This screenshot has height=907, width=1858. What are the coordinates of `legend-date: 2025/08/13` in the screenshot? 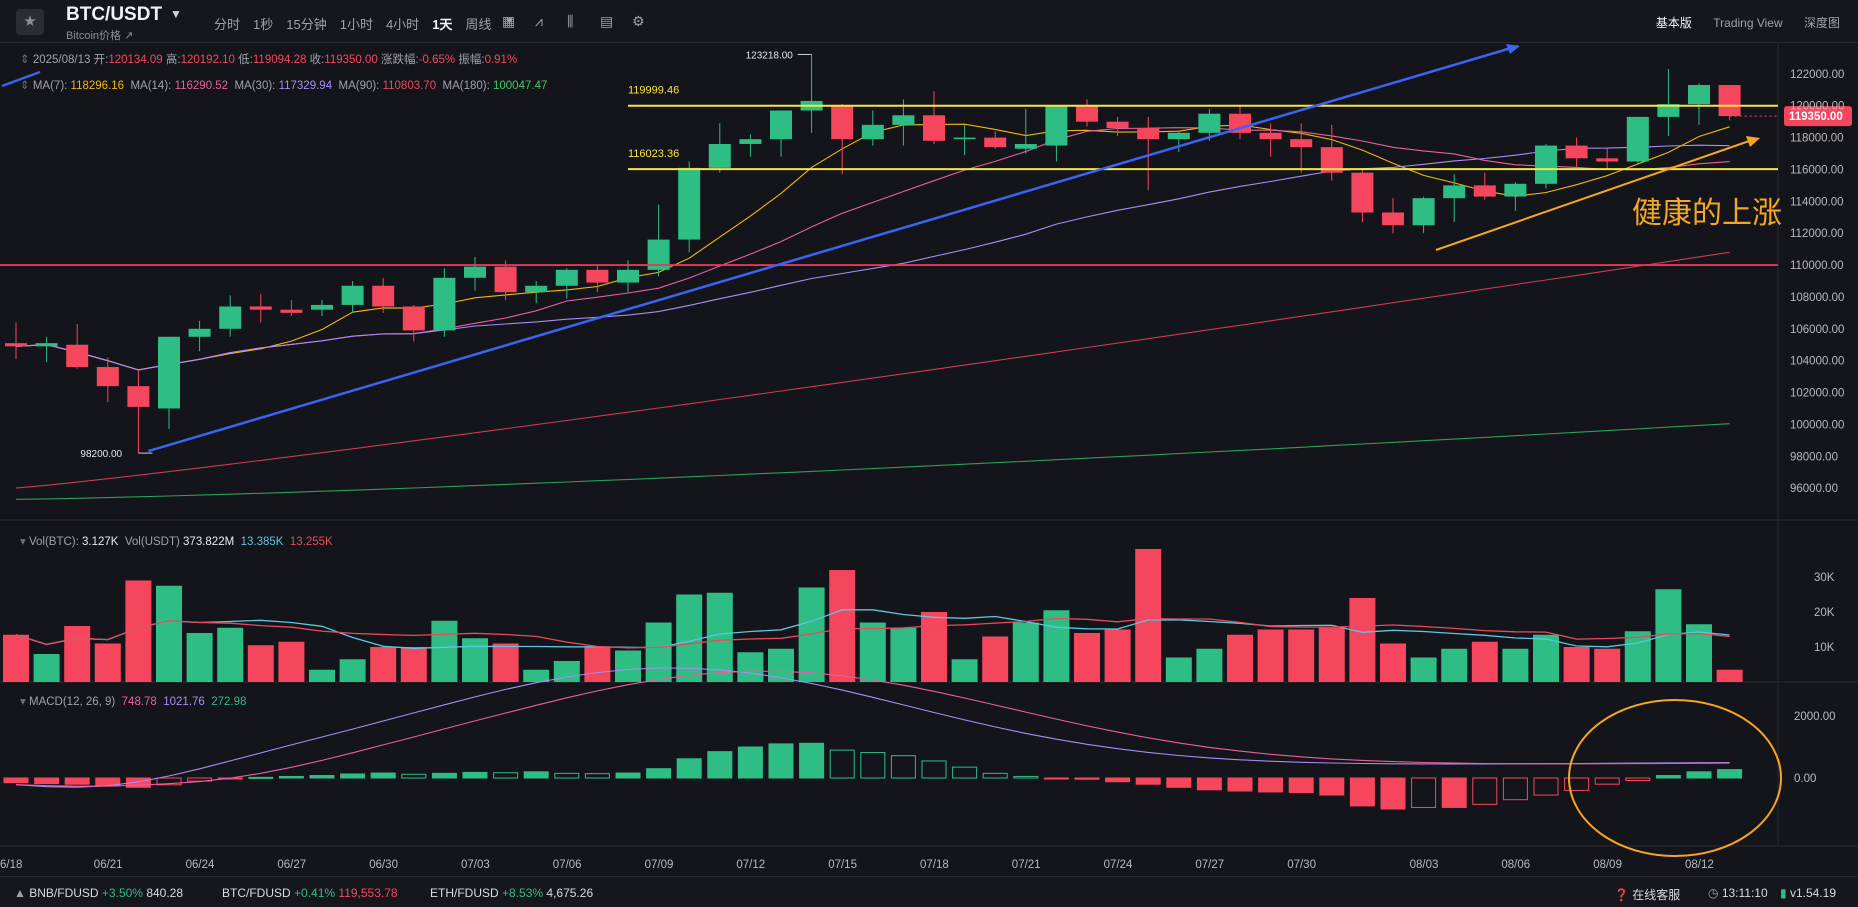 It's located at (61, 60).